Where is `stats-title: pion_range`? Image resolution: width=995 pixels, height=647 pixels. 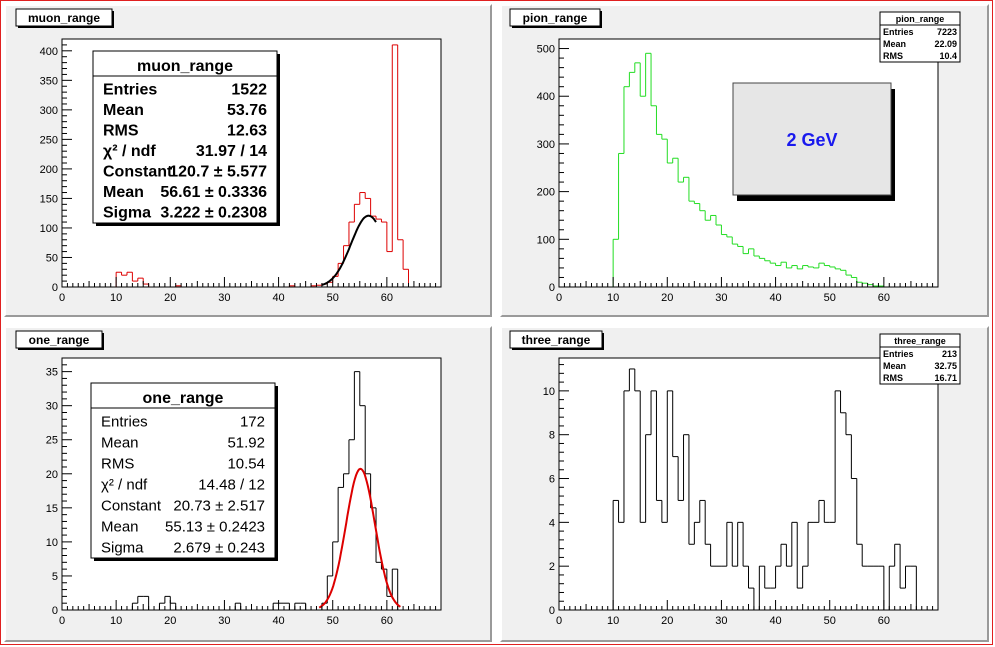 stats-title: pion_range is located at coordinates (920, 19).